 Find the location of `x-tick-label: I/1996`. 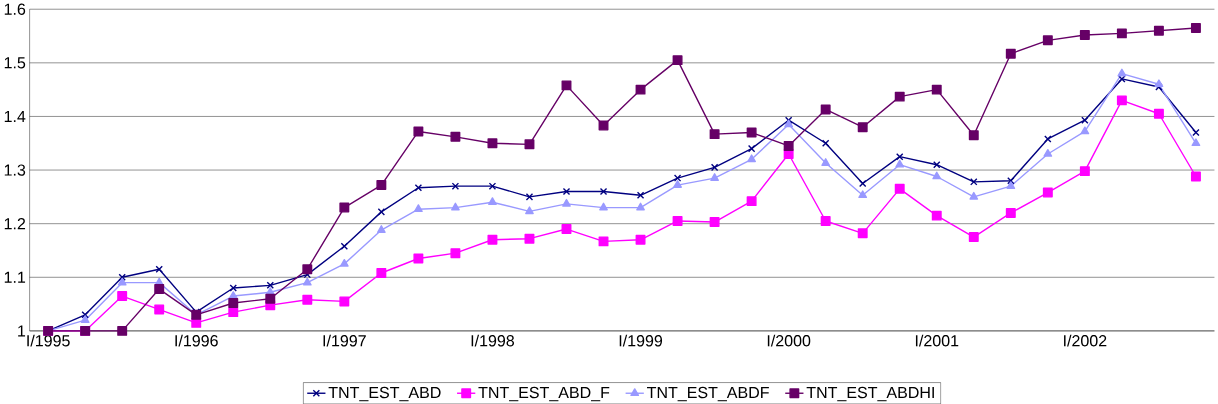

x-tick-label: I/1996 is located at coordinates (196, 340).